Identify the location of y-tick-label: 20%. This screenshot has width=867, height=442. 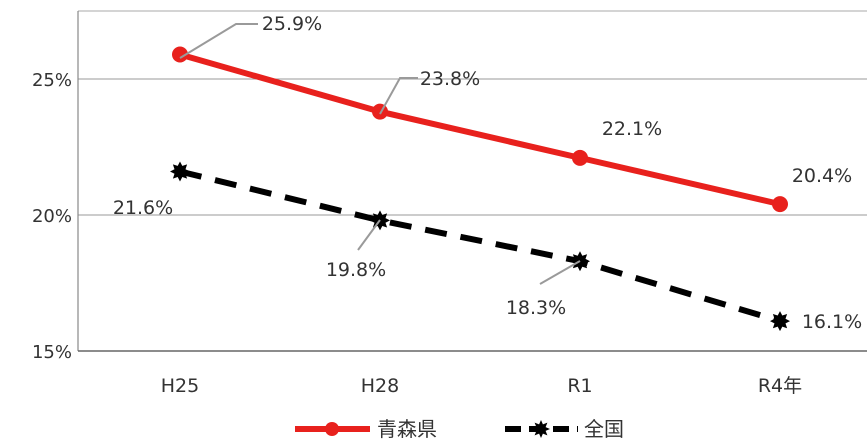
(52, 216).